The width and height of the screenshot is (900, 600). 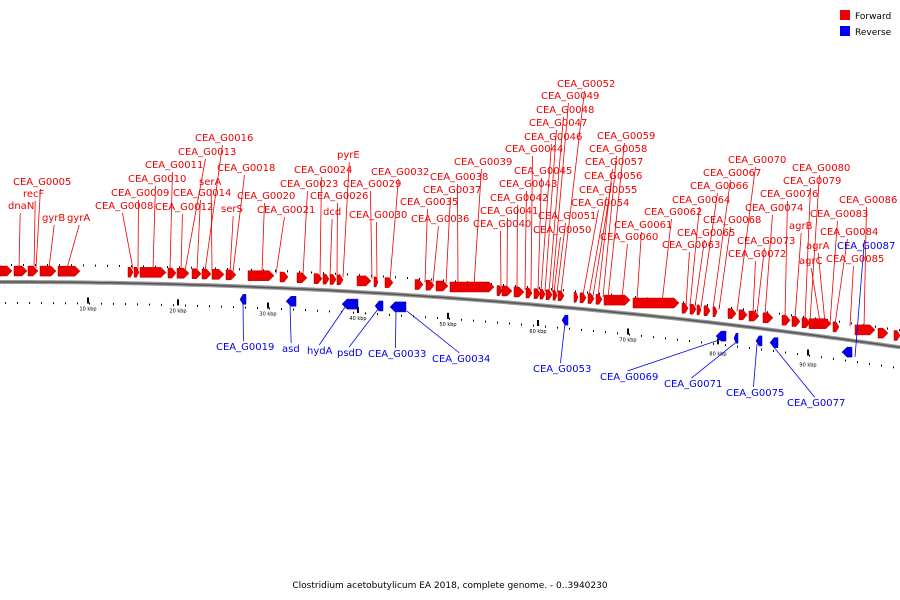 What do you see at coordinates (565, 110) in the screenshot?
I see `gene-label: CEA_G0048` at bounding box center [565, 110].